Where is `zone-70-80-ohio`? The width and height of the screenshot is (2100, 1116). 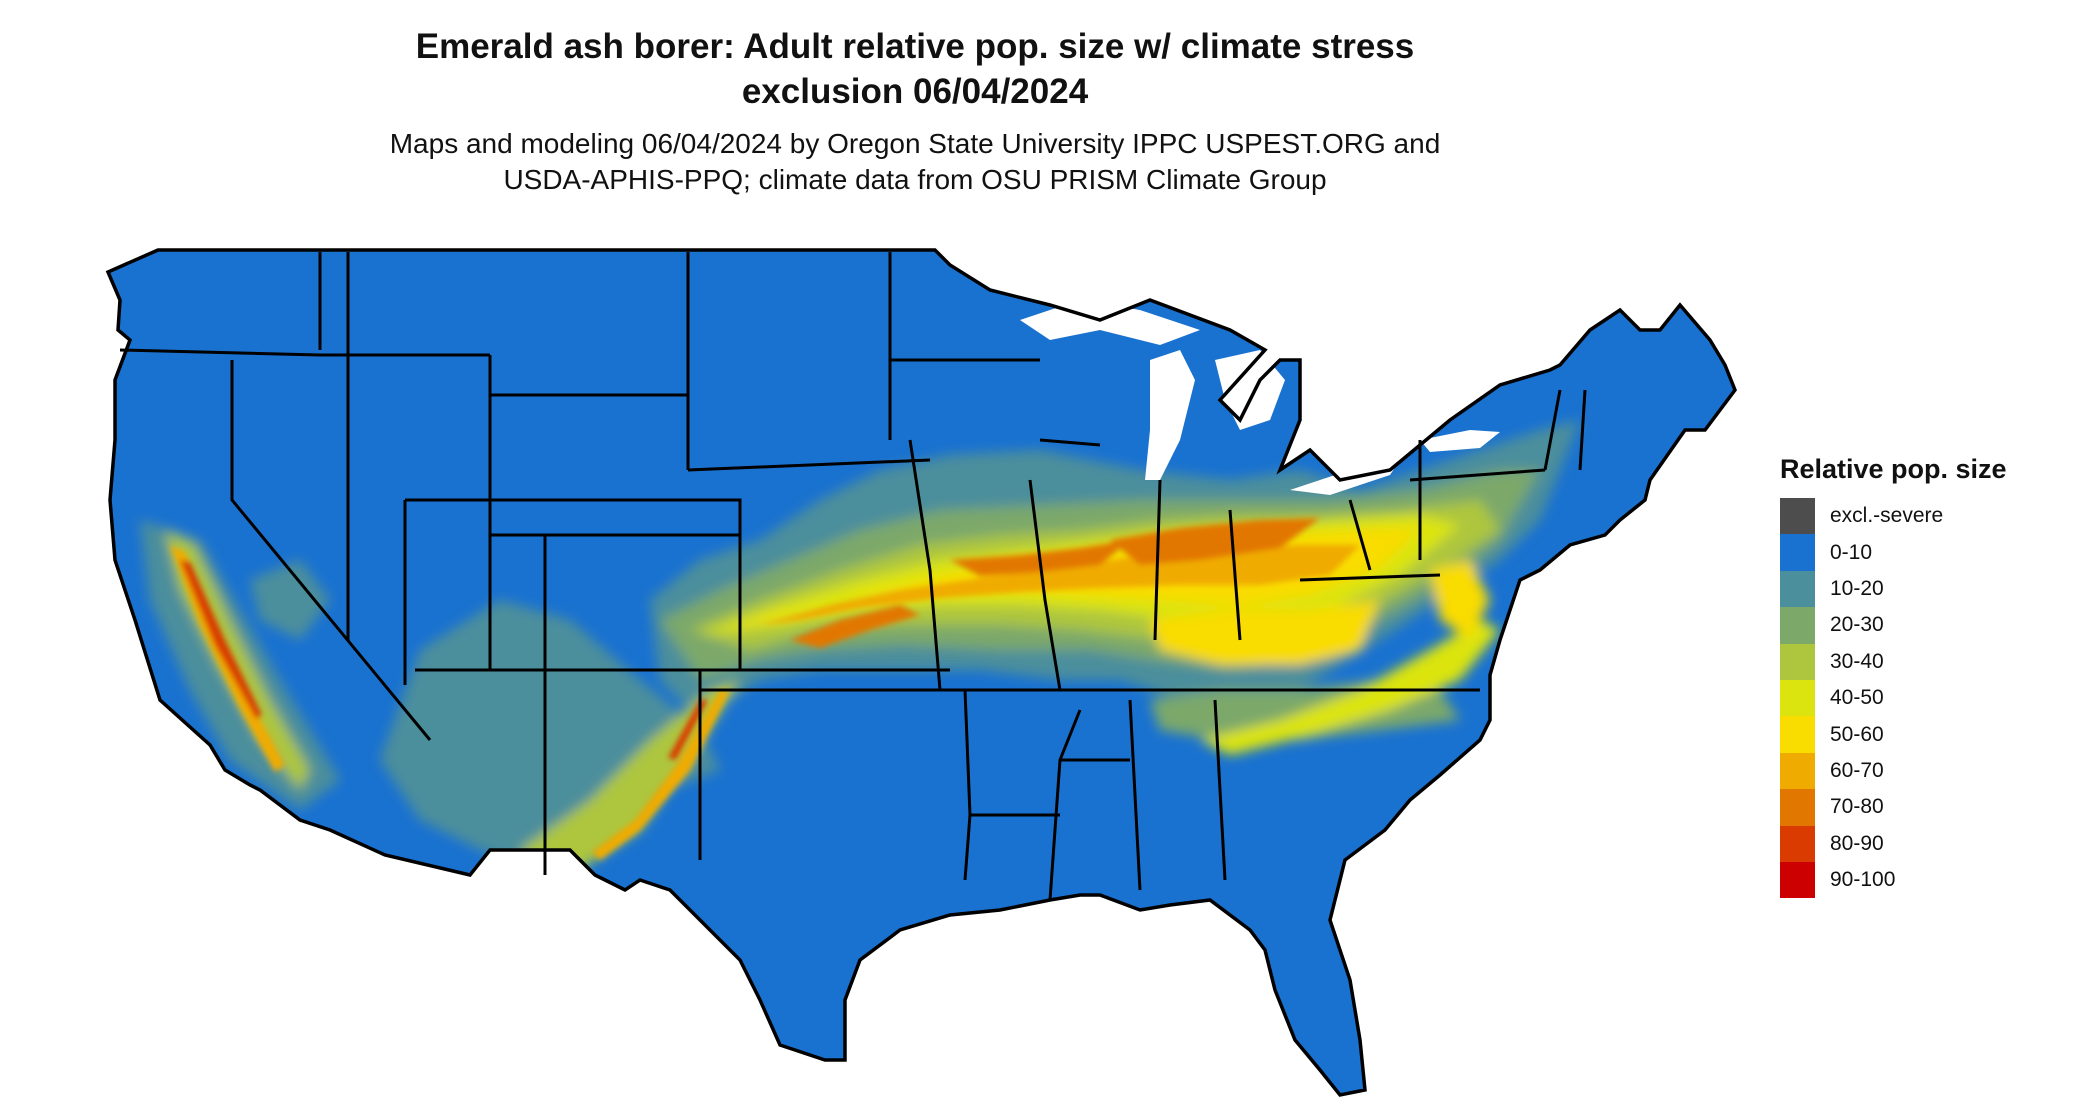
zone-70-80-ohio is located at coordinates (1215, 541).